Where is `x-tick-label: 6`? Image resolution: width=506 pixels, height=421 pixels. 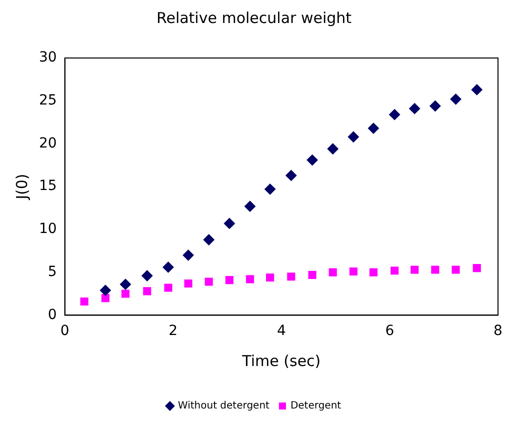
x-tick-label: 6 is located at coordinates (389, 331).